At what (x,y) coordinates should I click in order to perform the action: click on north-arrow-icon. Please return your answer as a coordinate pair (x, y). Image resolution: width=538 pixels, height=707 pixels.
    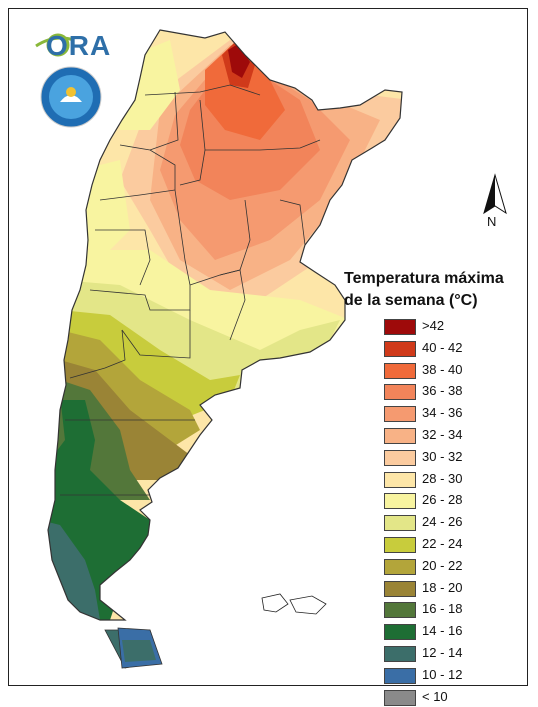
    Looking at the image, I should click on (495, 194).